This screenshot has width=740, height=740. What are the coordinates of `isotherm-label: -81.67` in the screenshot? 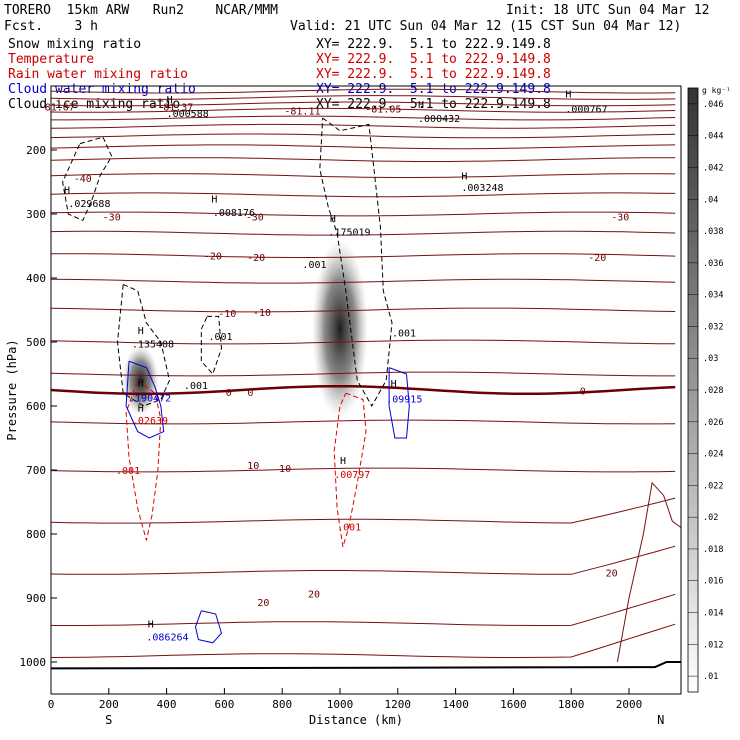 It's located at (57, 107).